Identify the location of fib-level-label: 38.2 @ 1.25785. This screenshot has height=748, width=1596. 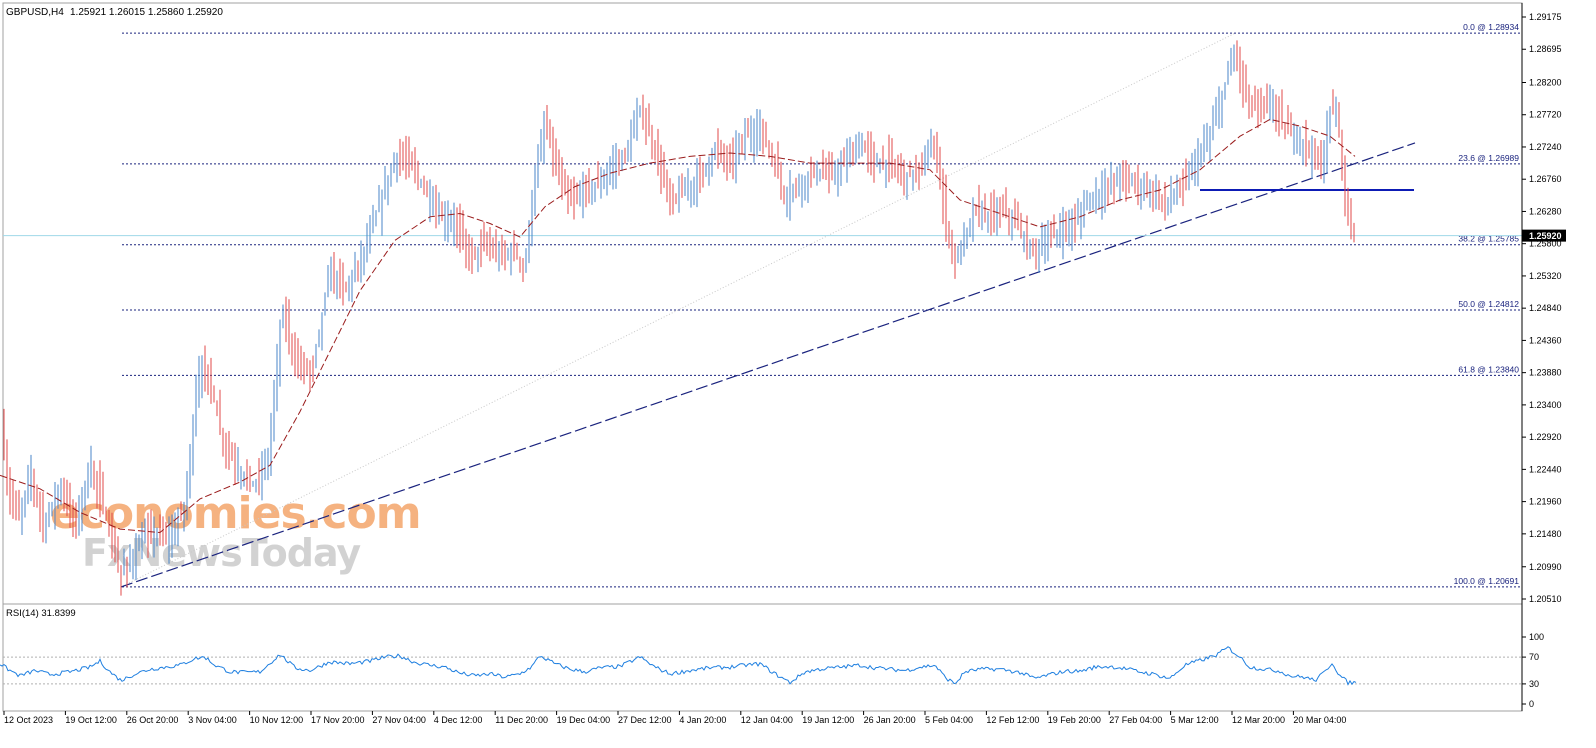
(1488, 239).